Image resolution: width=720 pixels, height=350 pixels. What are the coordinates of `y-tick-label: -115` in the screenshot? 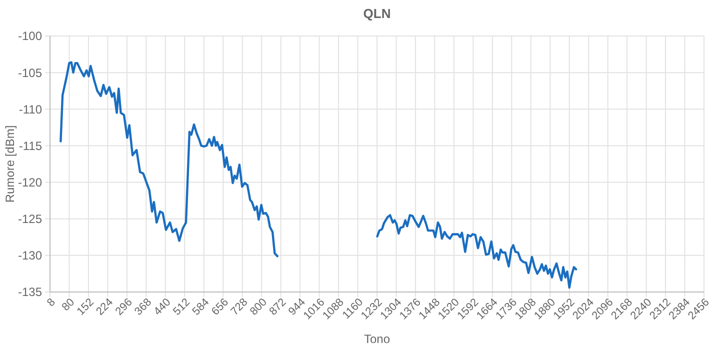 It's located at (30, 145).